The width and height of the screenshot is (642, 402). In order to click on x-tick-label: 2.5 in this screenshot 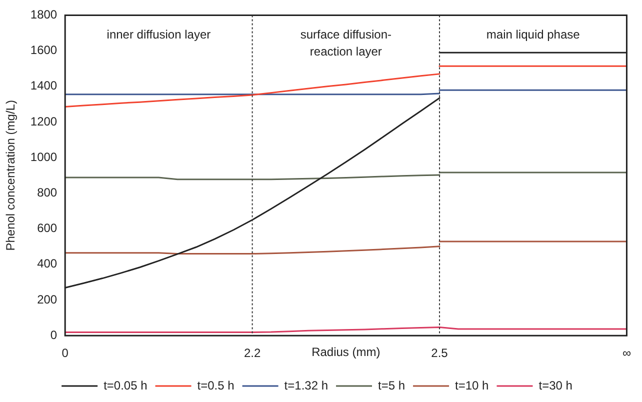, I will do `click(439, 353)`.